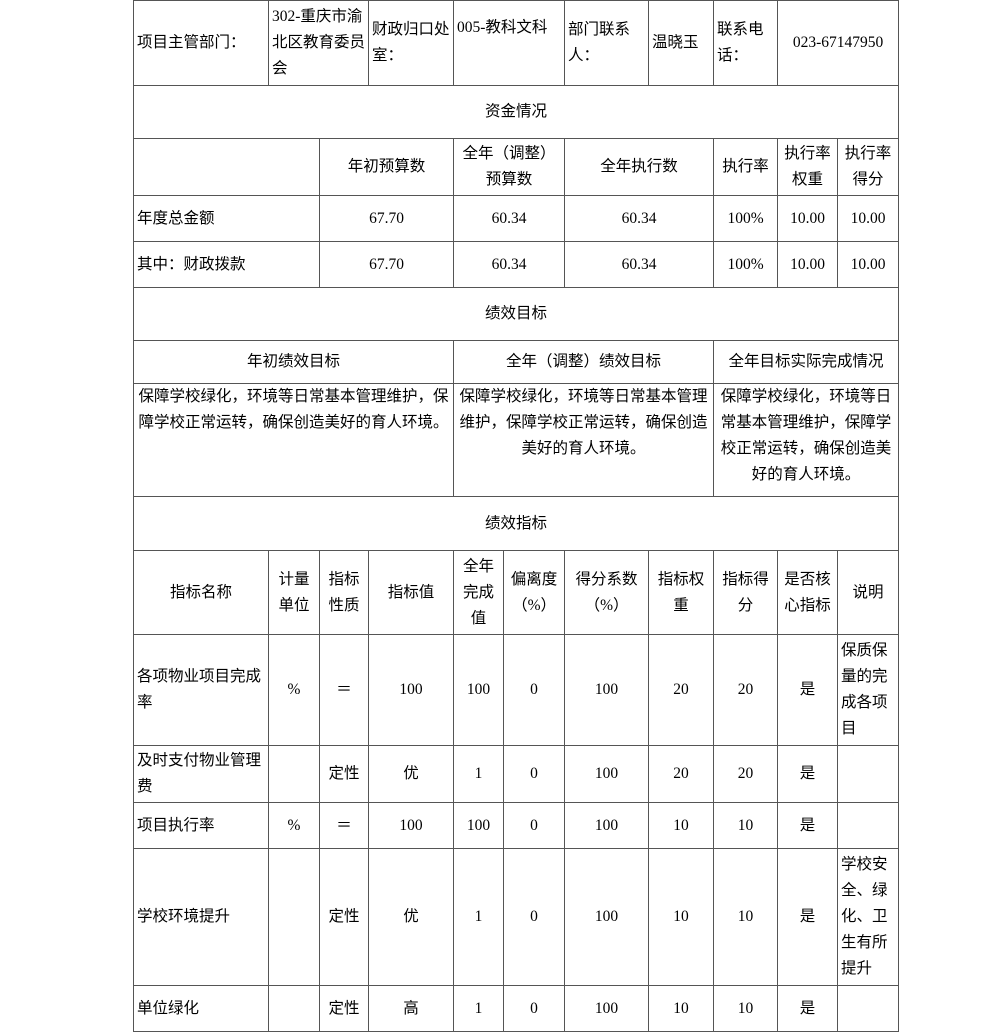 This screenshot has height=1032, width=1000. Describe the element at coordinates (607, 43) in the screenshot. I see `contact-label: 部门联系人：` at that location.